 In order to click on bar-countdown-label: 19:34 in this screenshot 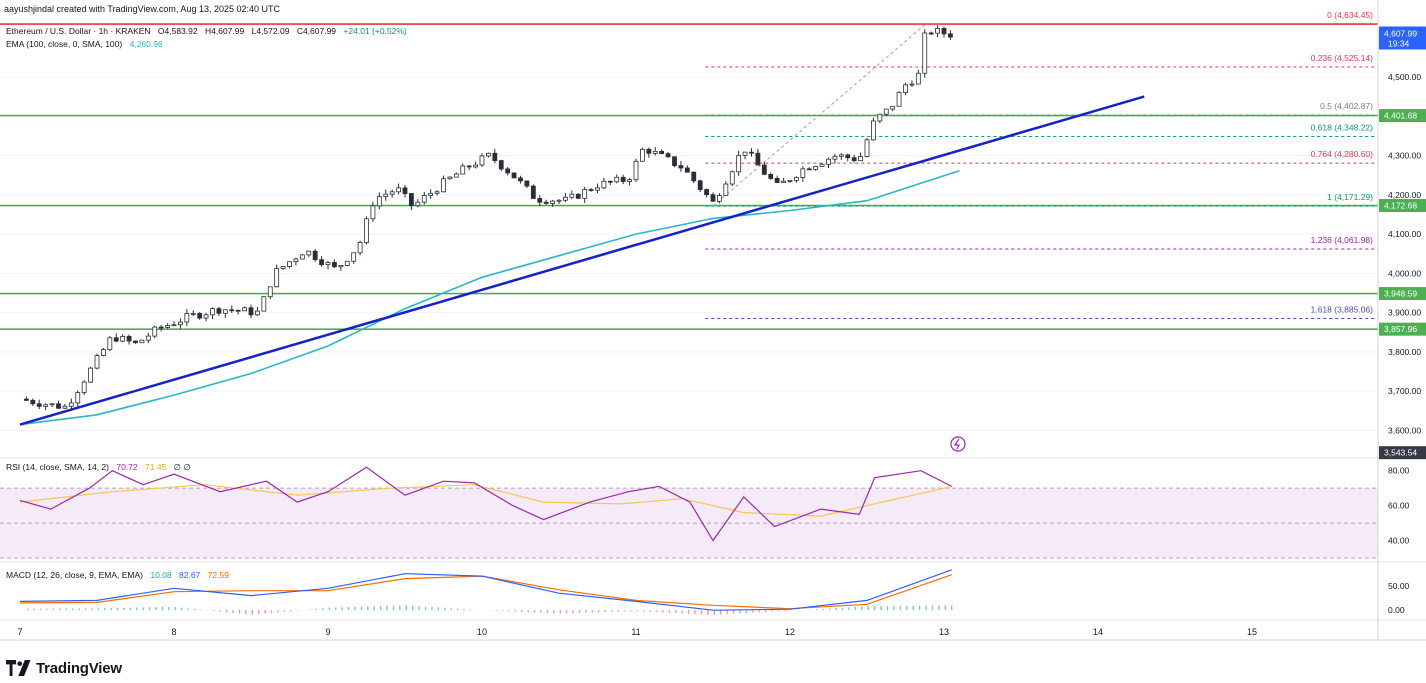, I will do `click(1399, 44)`.